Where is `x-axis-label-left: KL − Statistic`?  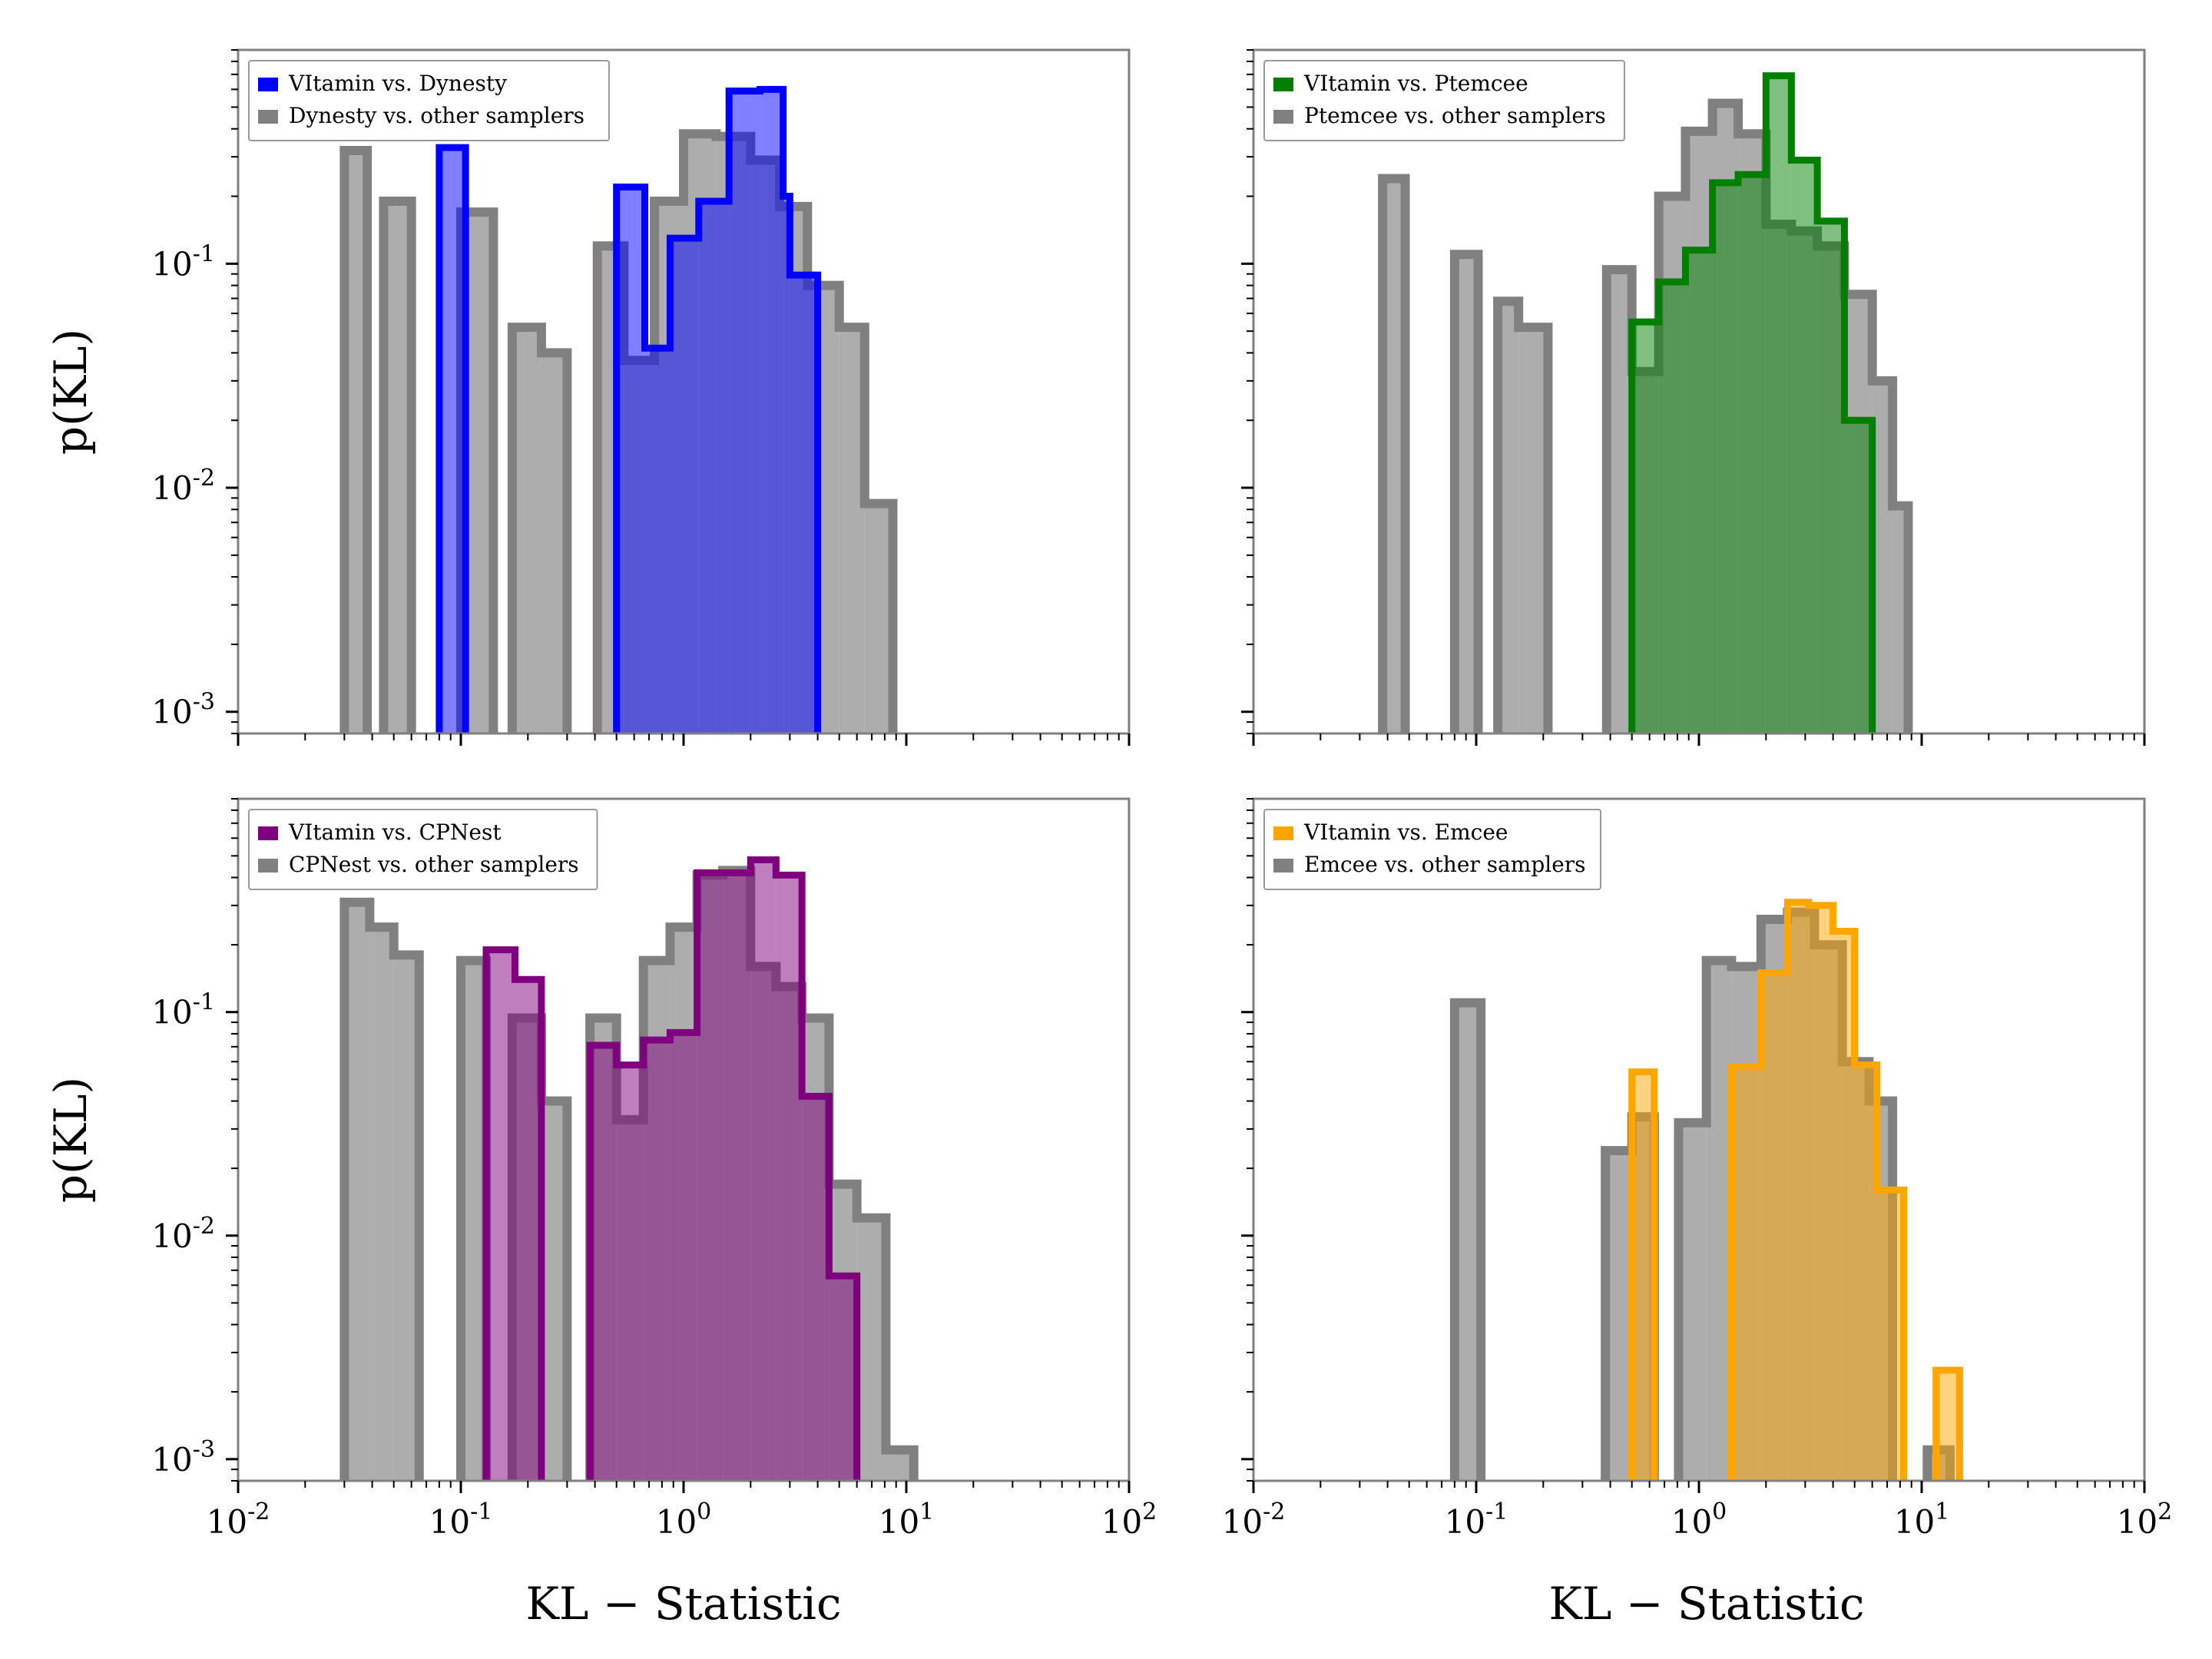
x-axis-label-left: KL − Statistic is located at coordinates (684, 1604).